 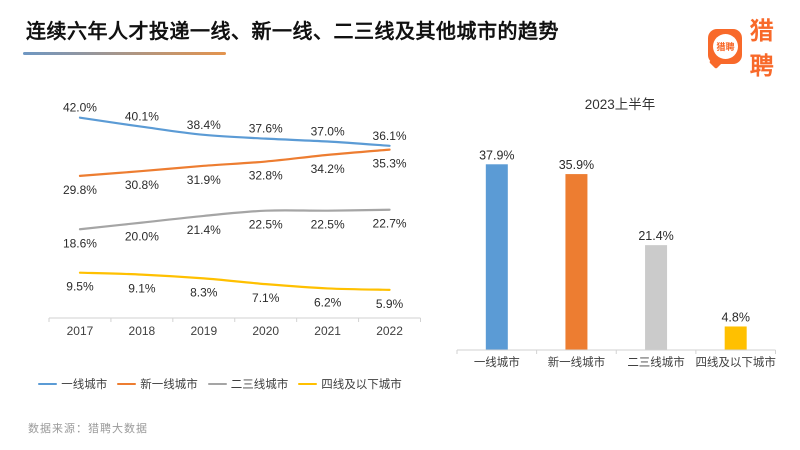 I want to click on data-label: 40.1%, so click(x=142, y=117).